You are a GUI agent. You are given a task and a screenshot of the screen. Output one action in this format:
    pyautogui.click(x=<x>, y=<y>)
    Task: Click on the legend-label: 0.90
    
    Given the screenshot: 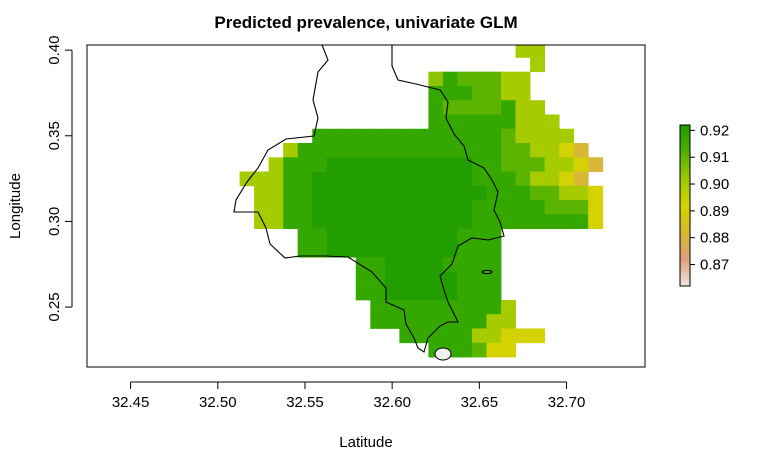 What is the action you would take?
    pyautogui.click(x=714, y=184)
    